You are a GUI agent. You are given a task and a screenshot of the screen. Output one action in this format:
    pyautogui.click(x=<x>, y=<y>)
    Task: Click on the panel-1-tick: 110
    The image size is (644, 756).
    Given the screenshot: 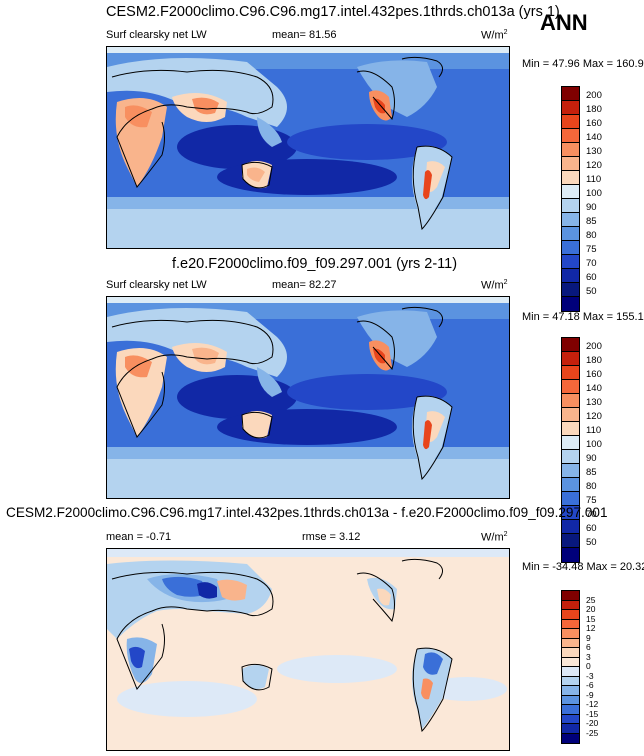 What is the action you would take?
    pyautogui.click(x=594, y=179)
    